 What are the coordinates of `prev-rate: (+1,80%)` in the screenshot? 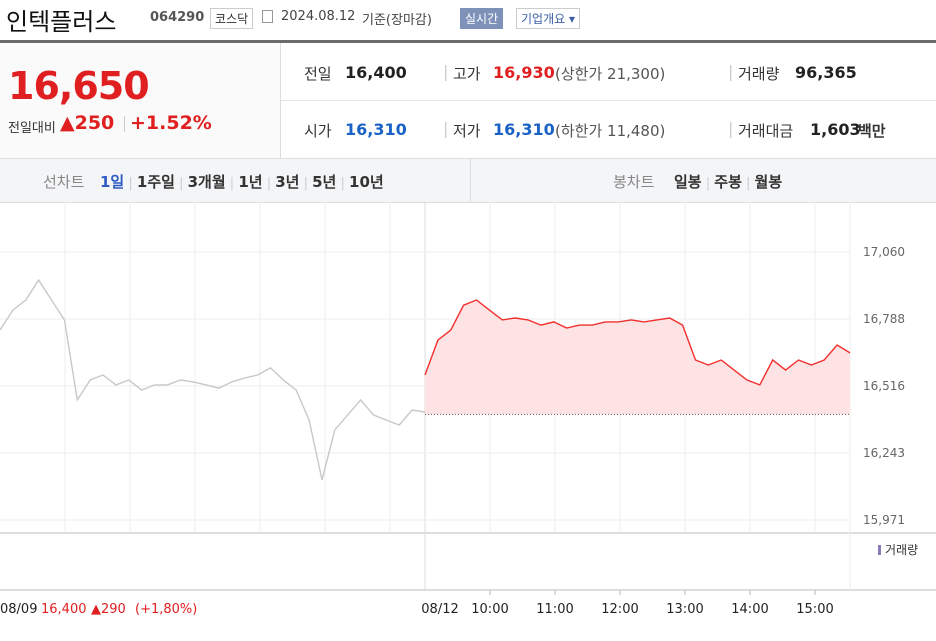 It's located at (166, 609).